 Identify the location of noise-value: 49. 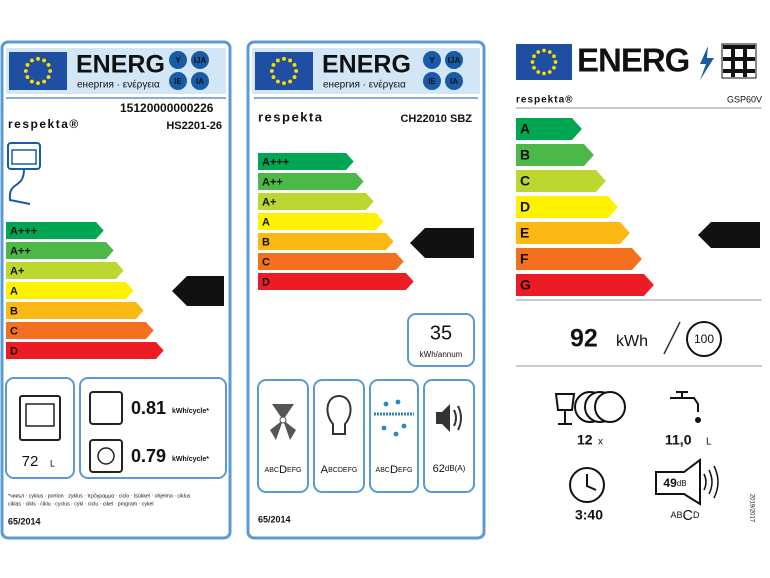
(670, 483).